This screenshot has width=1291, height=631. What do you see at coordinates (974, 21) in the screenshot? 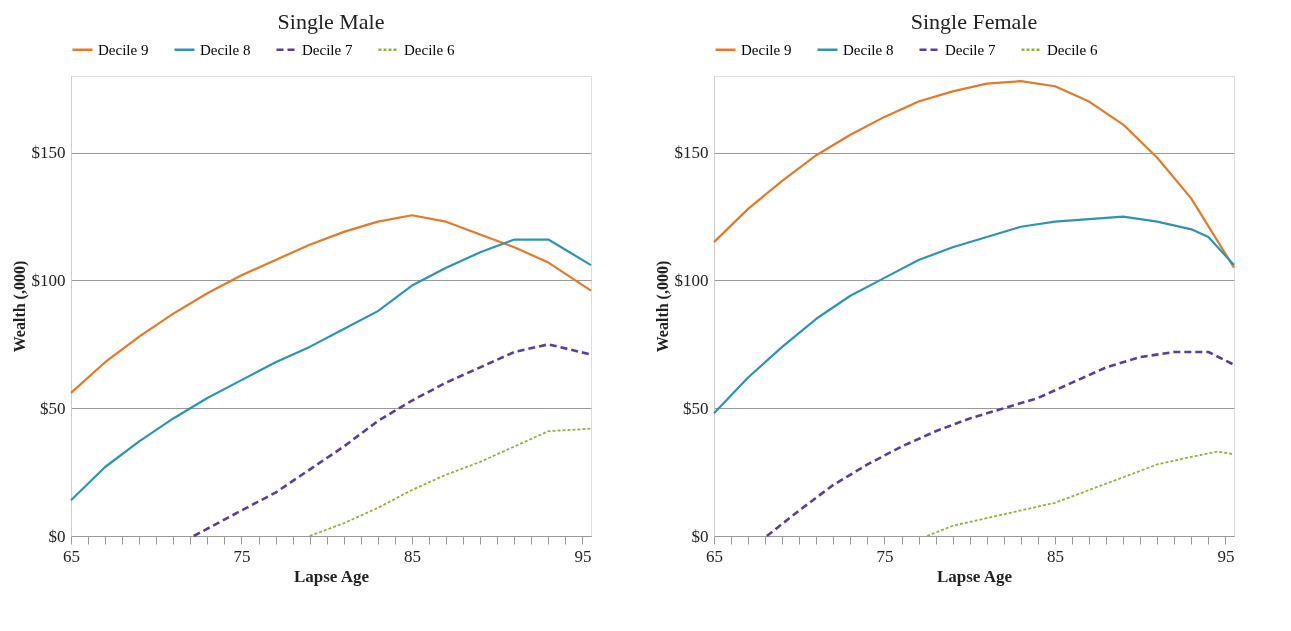
I see `chart-title: Single Female` at bounding box center [974, 21].